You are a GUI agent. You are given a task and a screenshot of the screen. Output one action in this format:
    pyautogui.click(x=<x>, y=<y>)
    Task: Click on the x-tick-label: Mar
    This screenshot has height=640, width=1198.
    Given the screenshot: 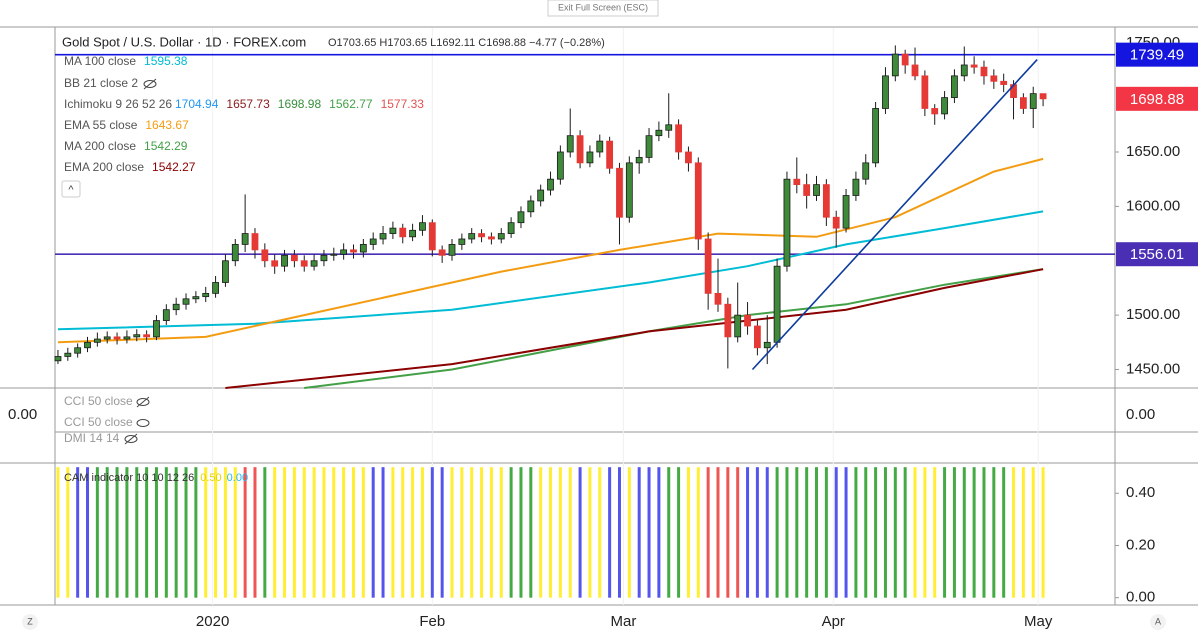 What is the action you would take?
    pyautogui.click(x=623, y=621)
    